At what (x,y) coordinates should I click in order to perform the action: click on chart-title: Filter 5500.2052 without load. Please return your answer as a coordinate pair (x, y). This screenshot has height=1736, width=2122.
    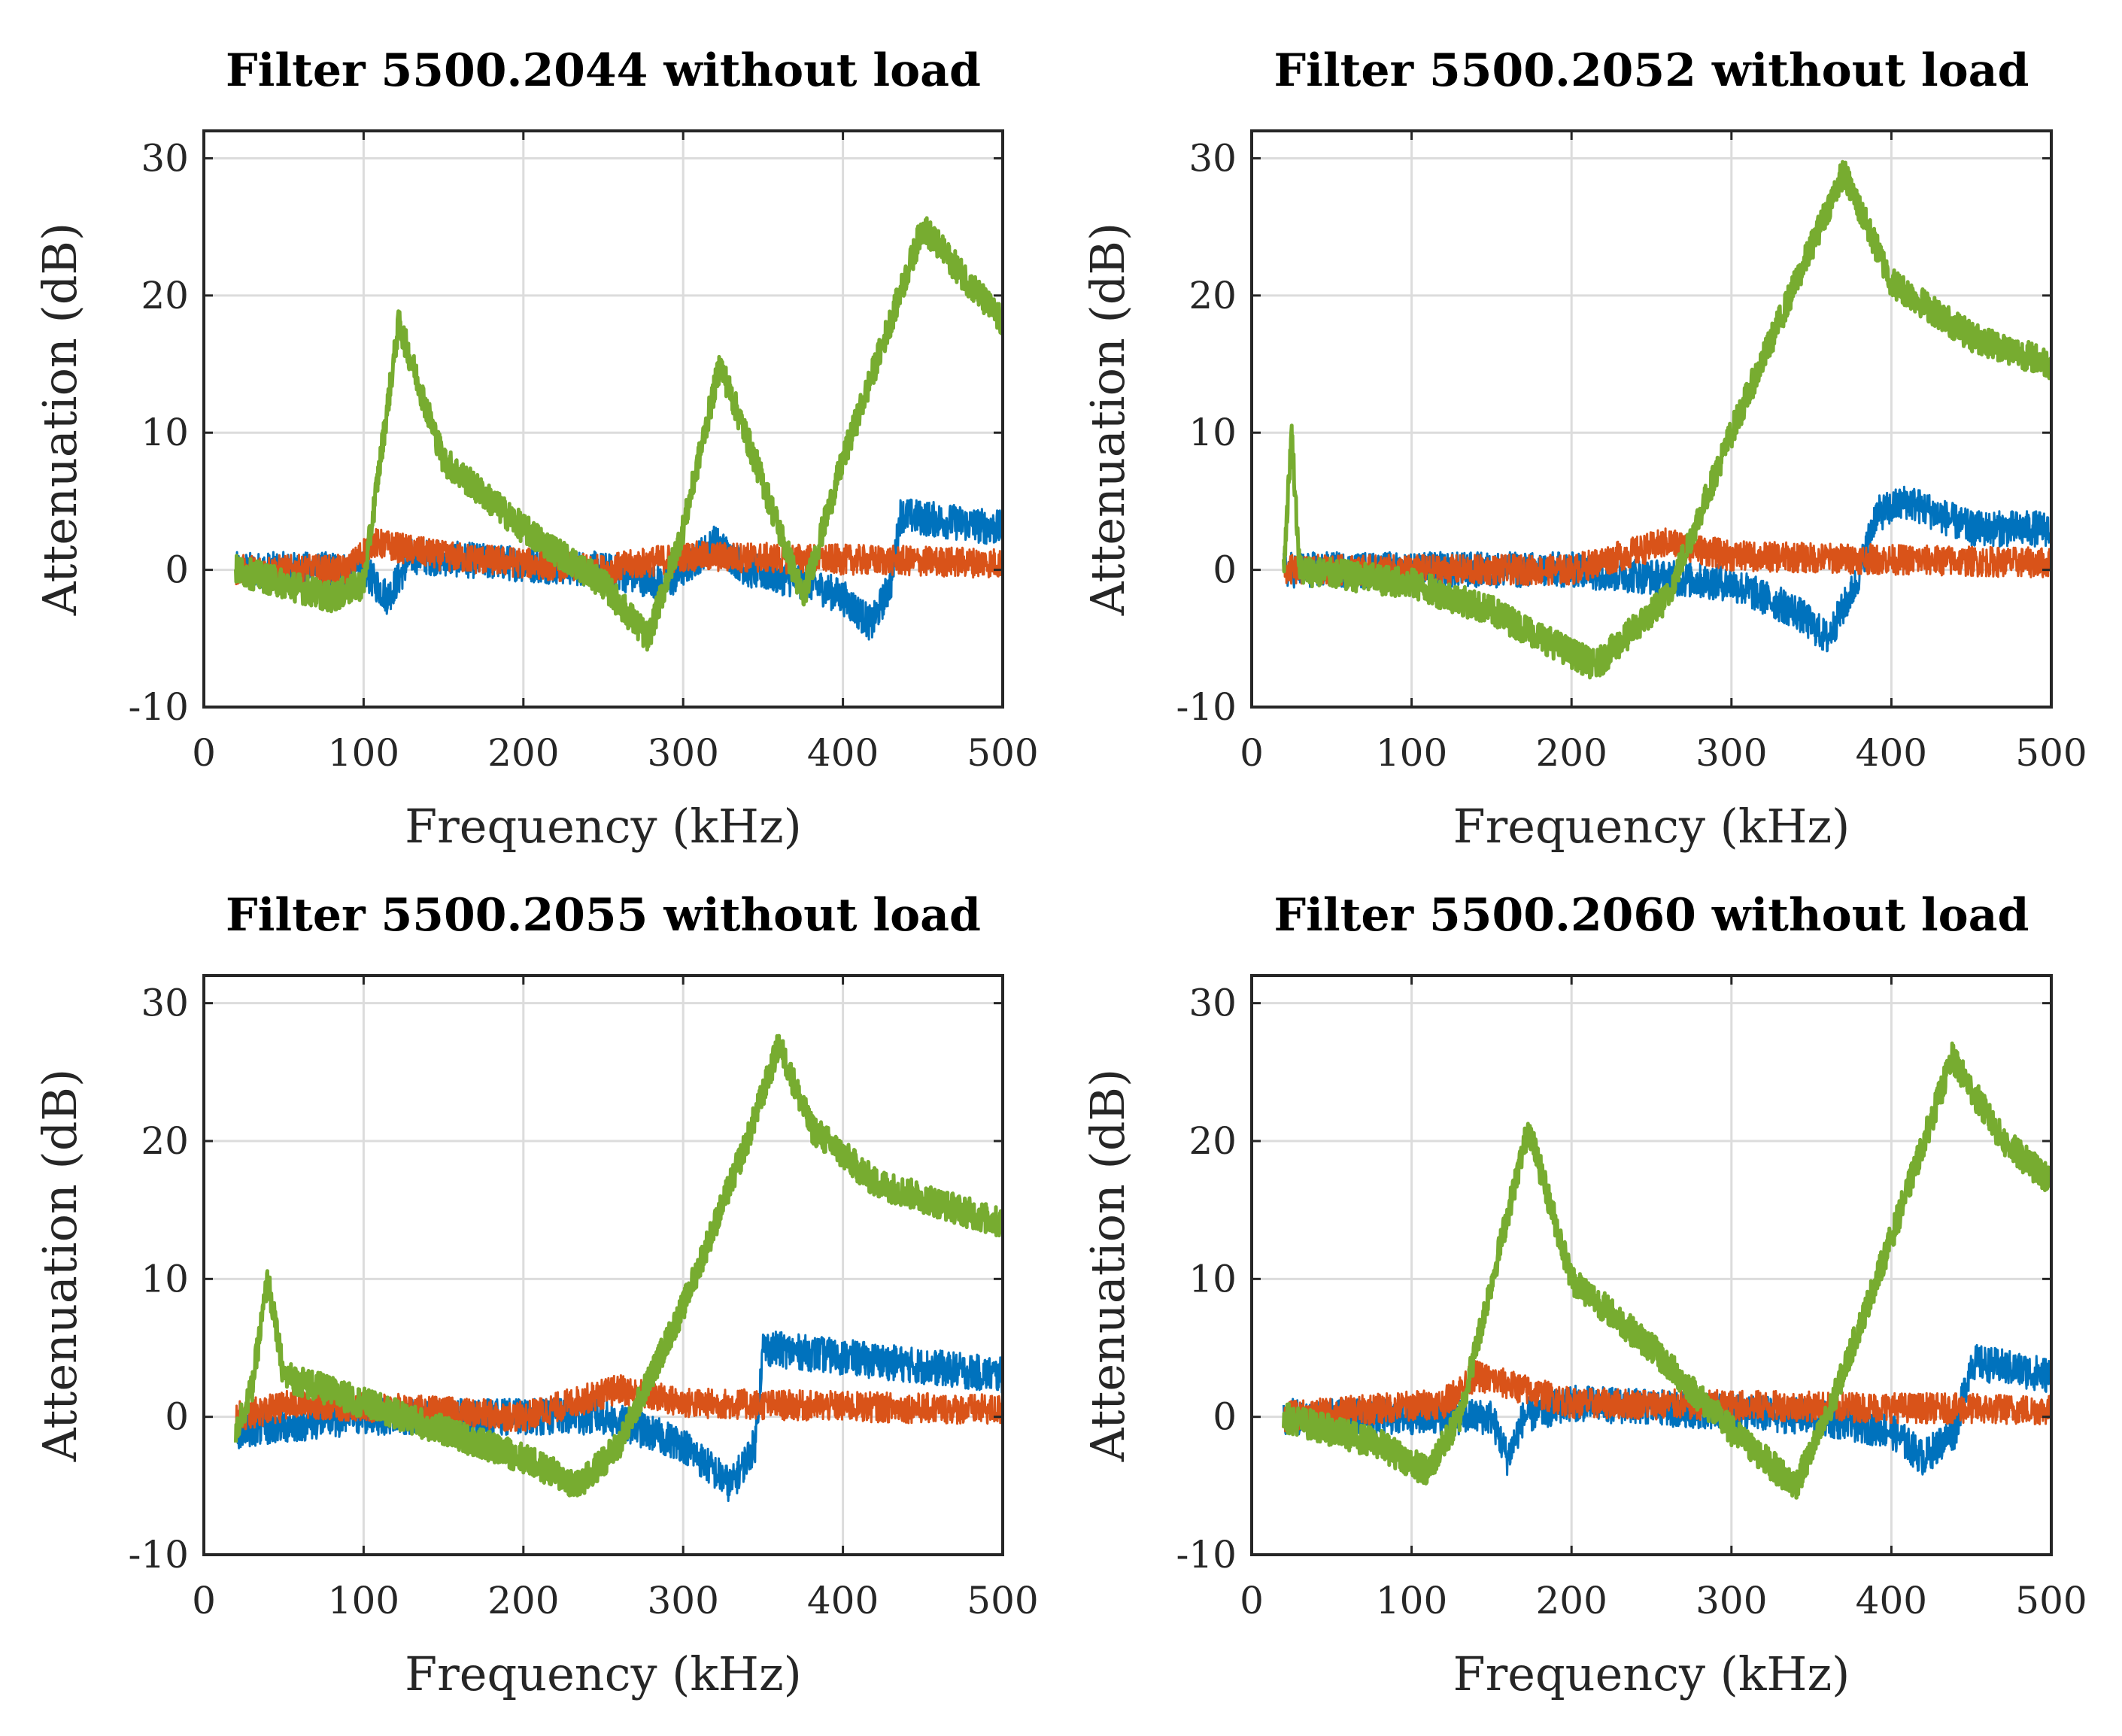
    Looking at the image, I should click on (1651, 70).